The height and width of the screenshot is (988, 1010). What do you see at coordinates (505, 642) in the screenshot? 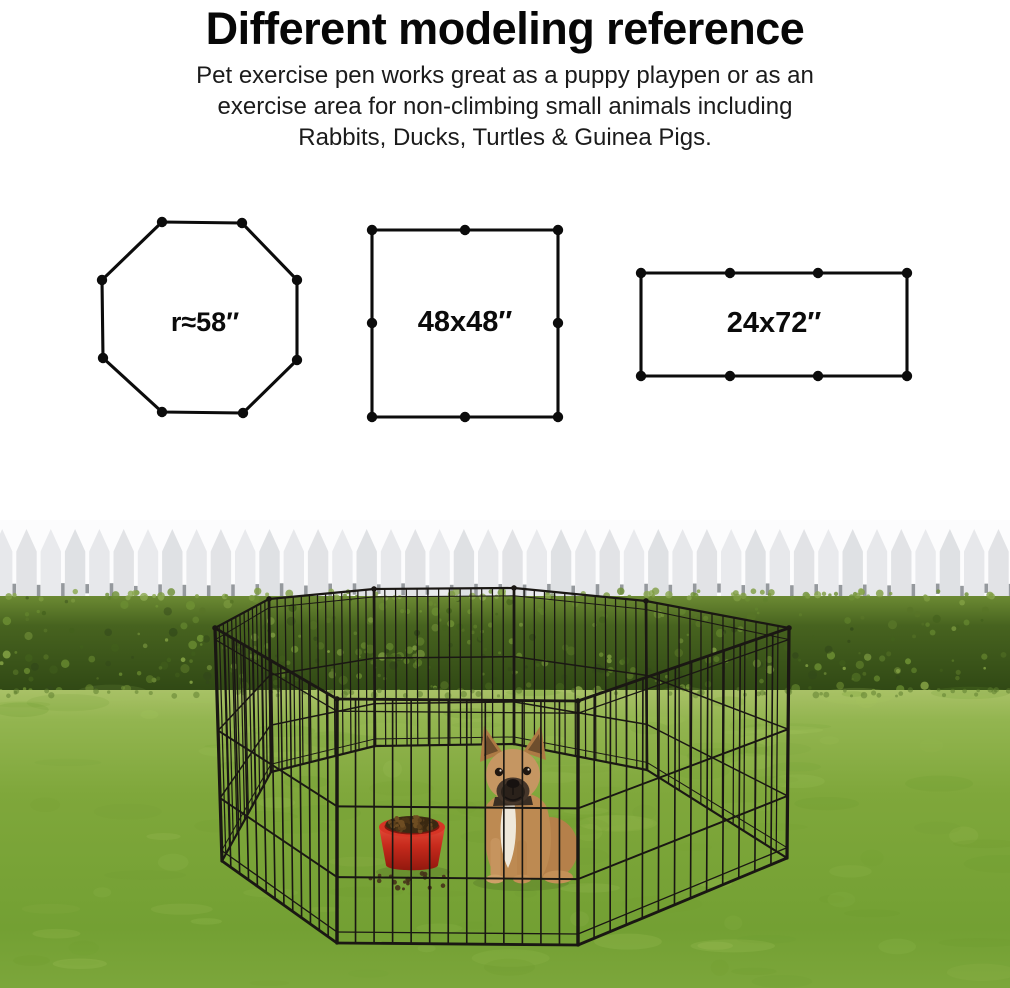
I see `hedge` at bounding box center [505, 642].